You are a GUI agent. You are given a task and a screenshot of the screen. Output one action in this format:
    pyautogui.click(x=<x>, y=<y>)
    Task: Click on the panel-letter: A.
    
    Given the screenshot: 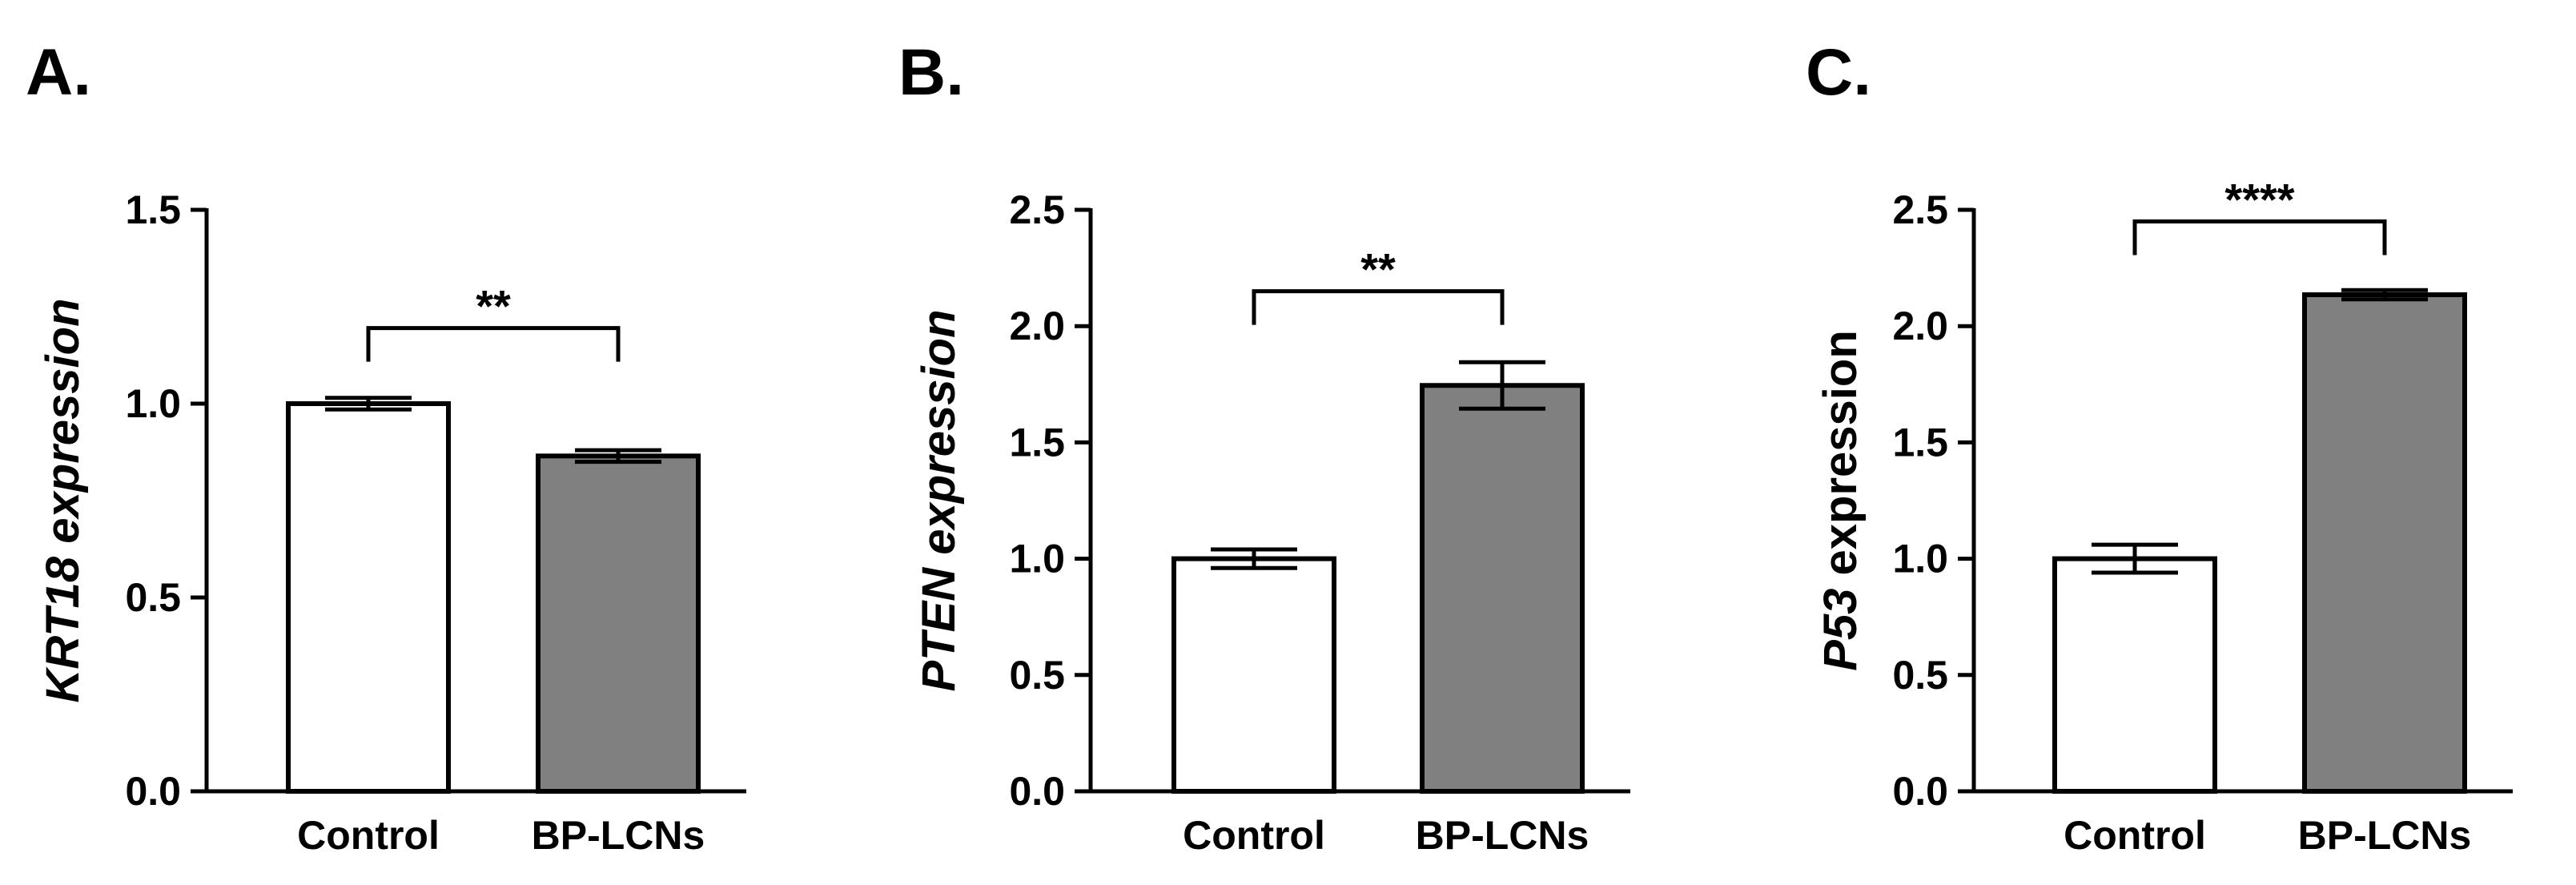 What is the action you would take?
    pyautogui.click(x=58, y=72)
    